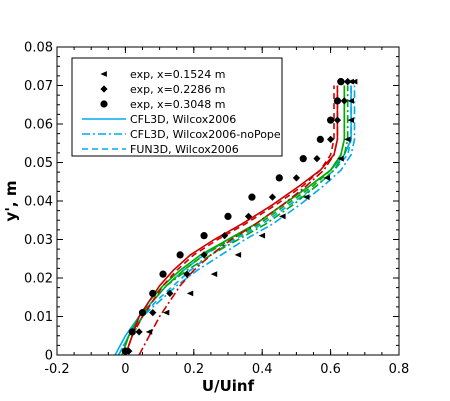 The height and width of the screenshot is (401, 450). Describe the element at coordinates (193, 369) in the screenshot. I see `x-tick-label: 0.2` at that location.